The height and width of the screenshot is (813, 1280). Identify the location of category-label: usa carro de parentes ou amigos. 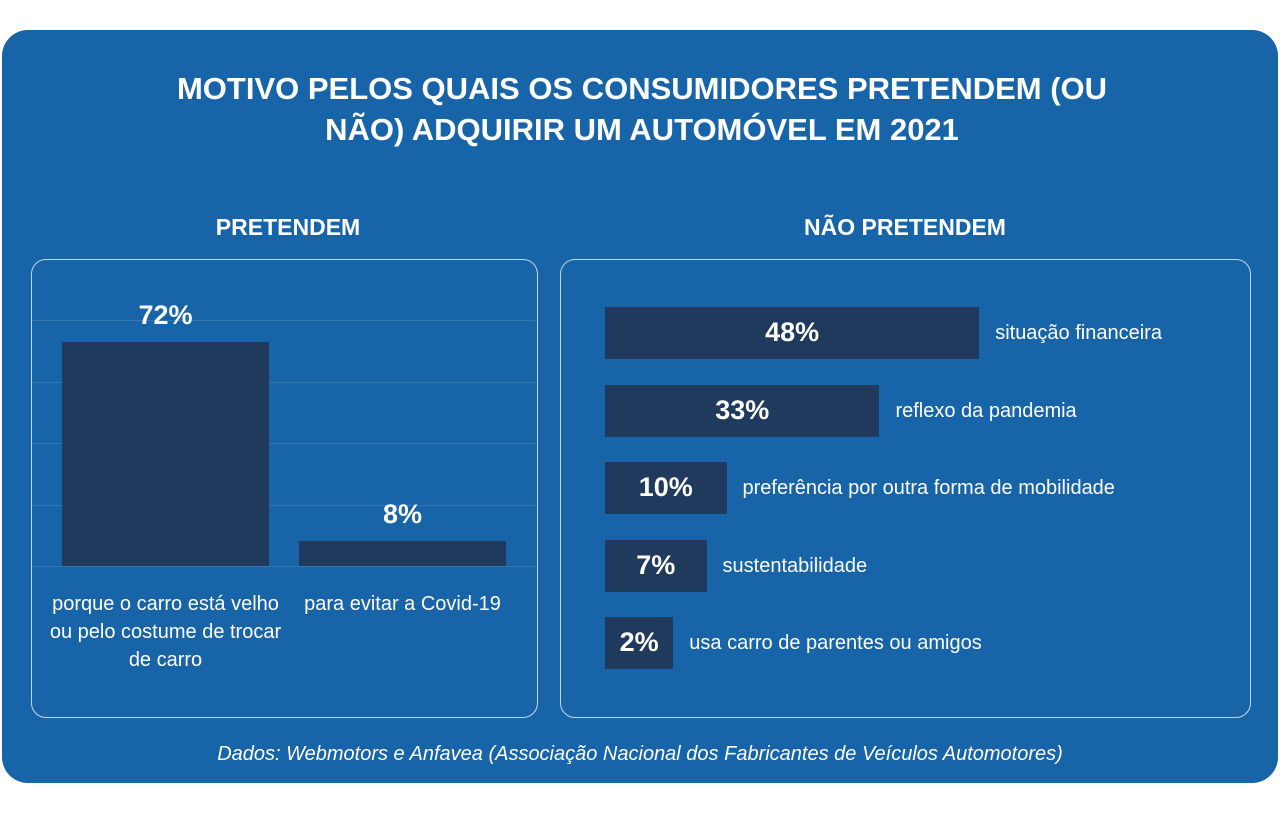
(835, 643).